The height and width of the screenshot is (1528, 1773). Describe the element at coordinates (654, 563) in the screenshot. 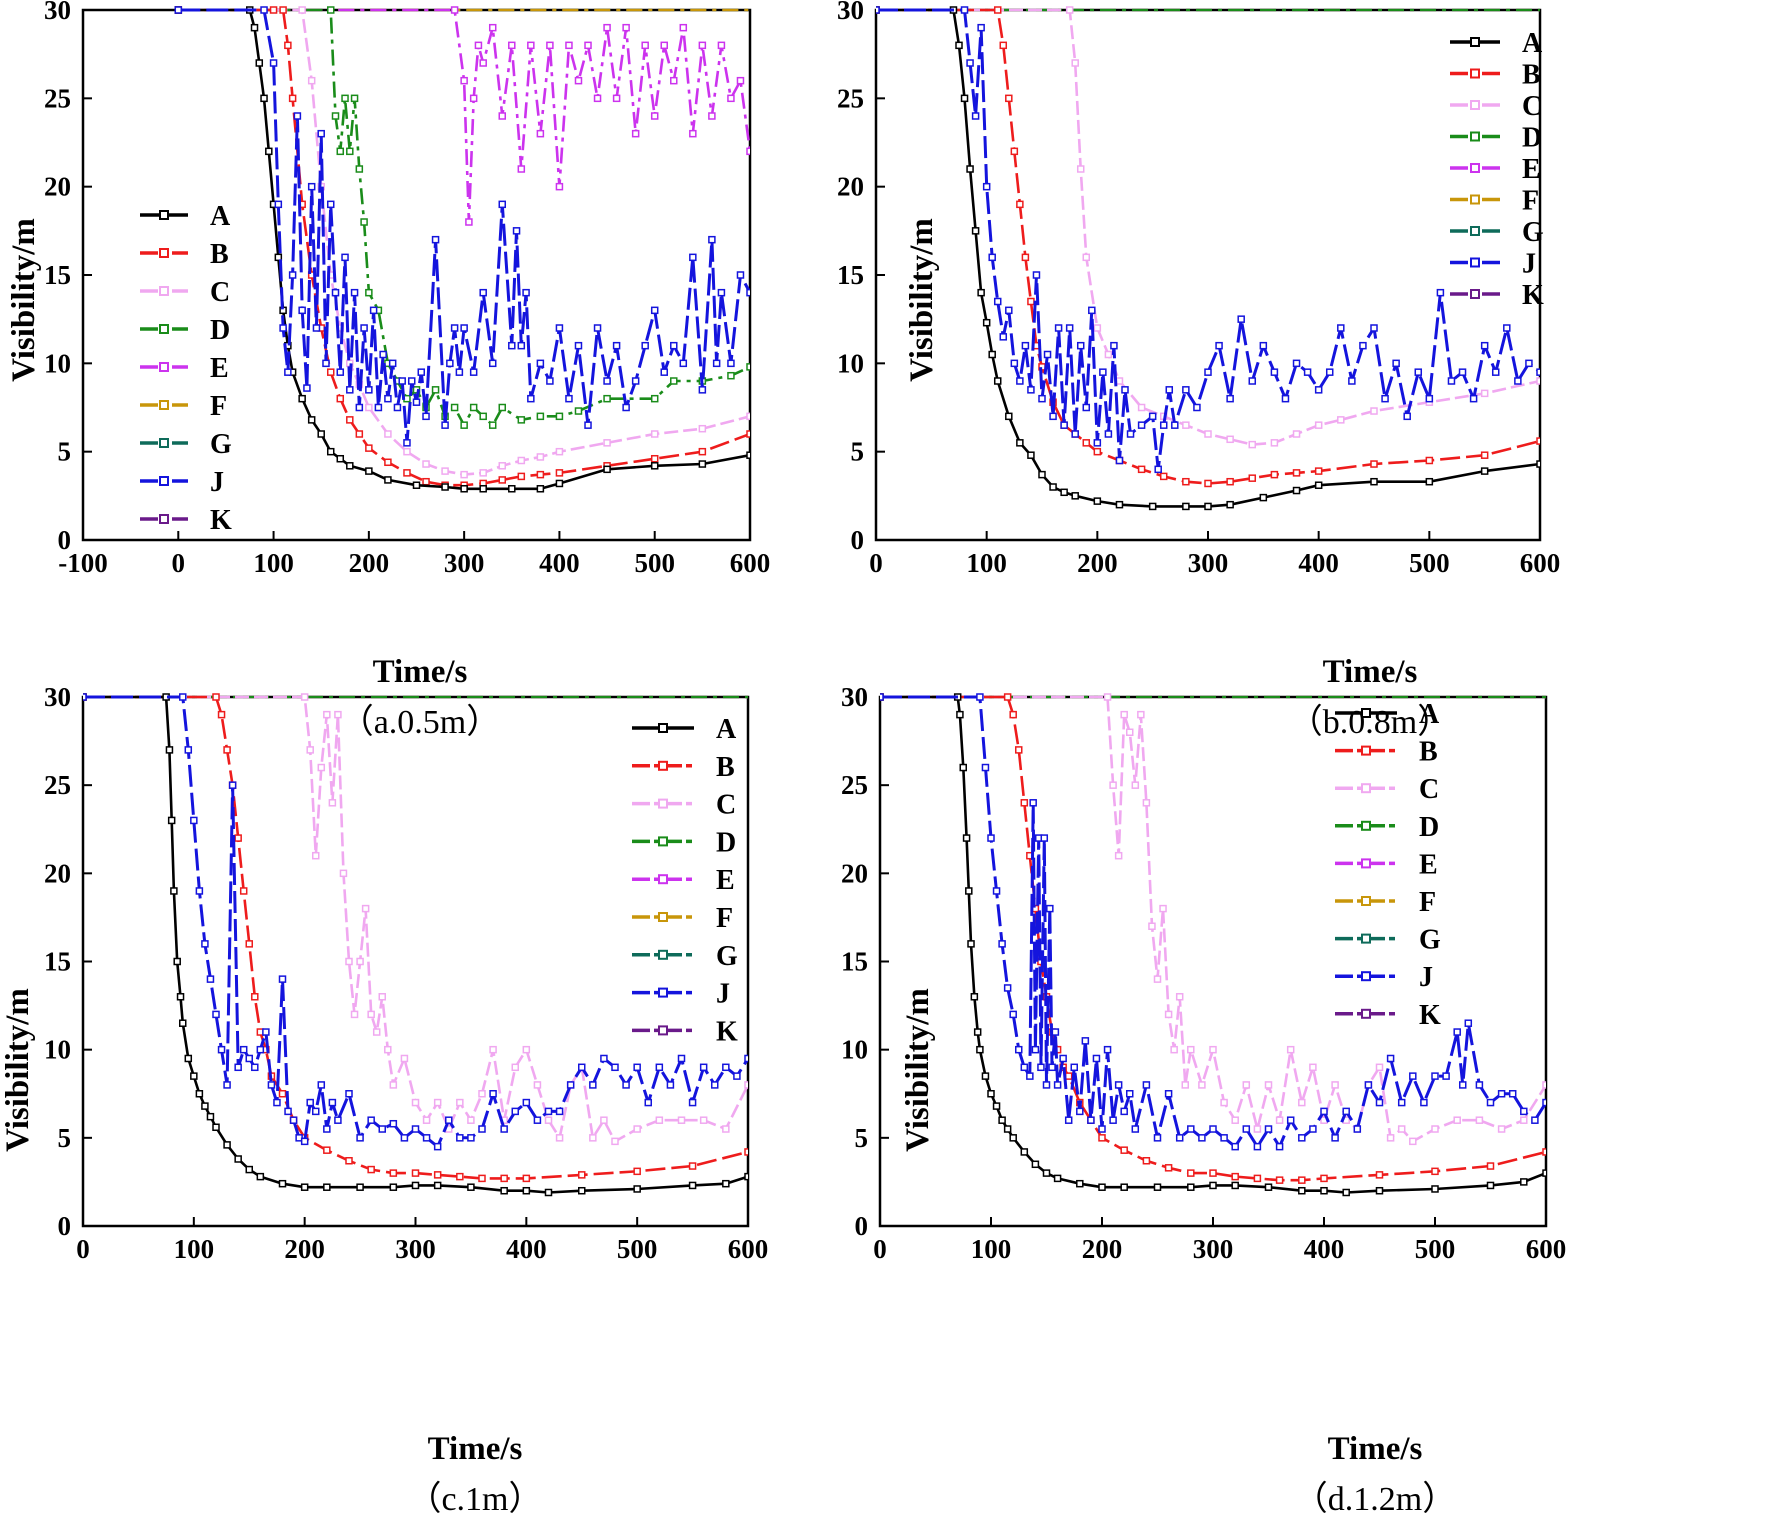

I see `x-tick-label: 500` at that location.